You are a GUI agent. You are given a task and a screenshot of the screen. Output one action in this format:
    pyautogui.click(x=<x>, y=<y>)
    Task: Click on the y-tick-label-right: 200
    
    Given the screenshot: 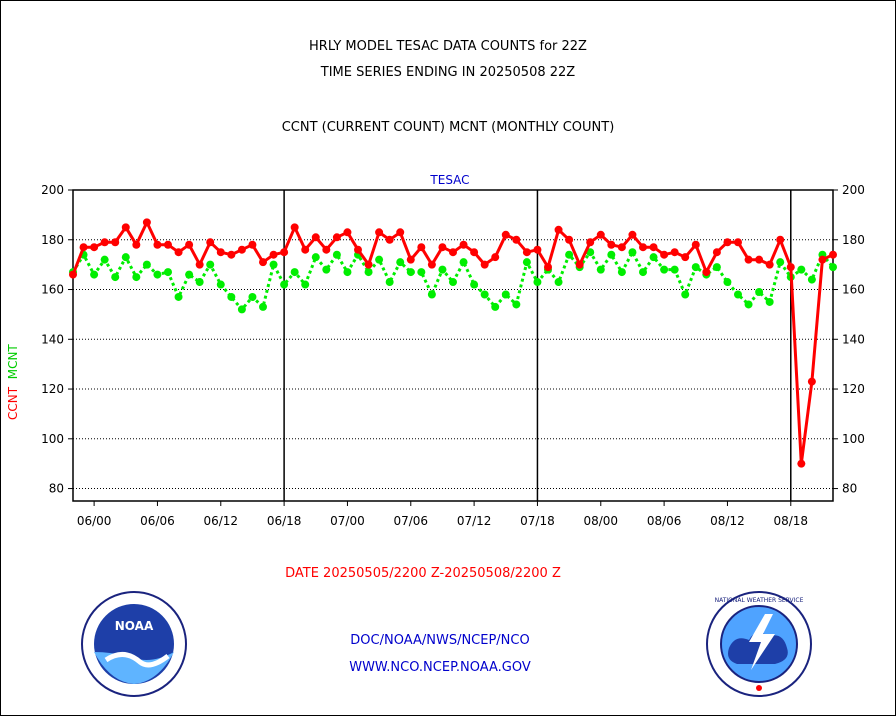 What is the action you would take?
    pyautogui.click(x=853, y=190)
    